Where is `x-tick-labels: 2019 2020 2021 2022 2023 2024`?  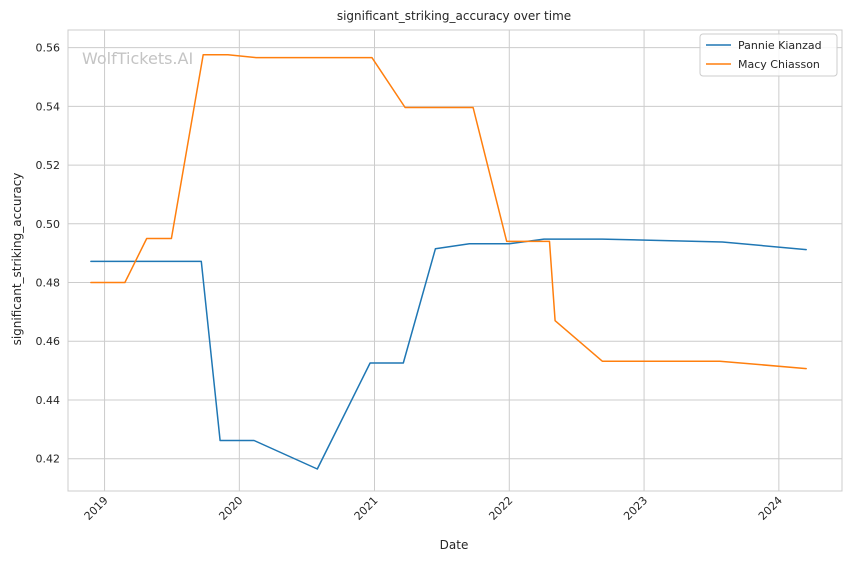
x-tick-labels: 2019 2020 2021 2022 2023 2024 is located at coordinates (433, 508).